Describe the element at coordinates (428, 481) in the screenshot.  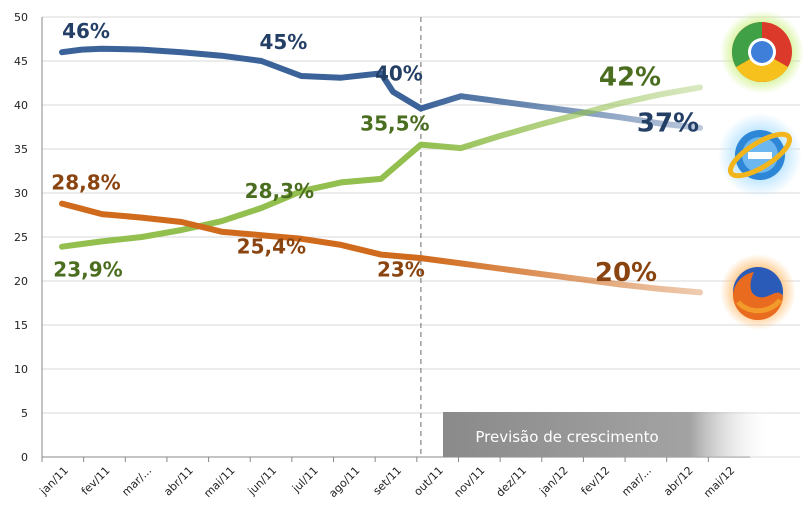
I see `x-tick-label: out/11` at that location.